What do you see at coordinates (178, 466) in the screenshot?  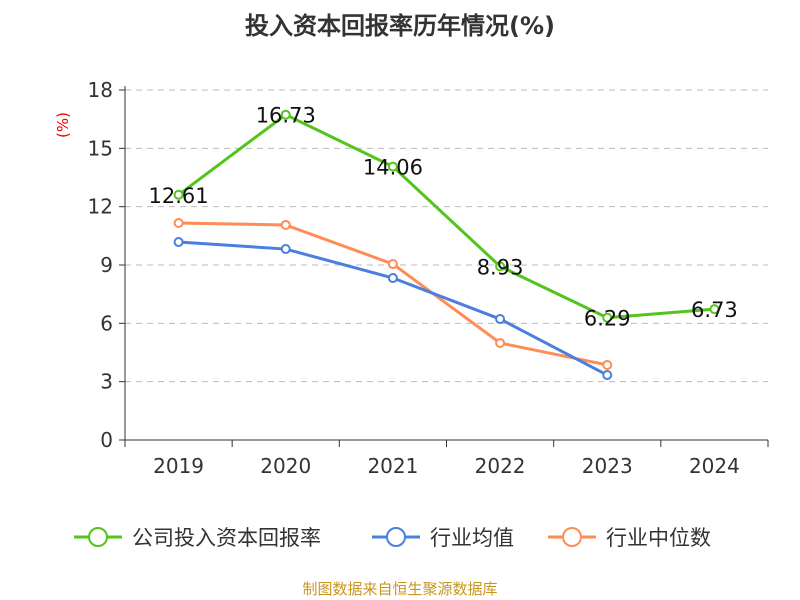 I see `x-tick-label: 2019` at bounding box center [178, 466].